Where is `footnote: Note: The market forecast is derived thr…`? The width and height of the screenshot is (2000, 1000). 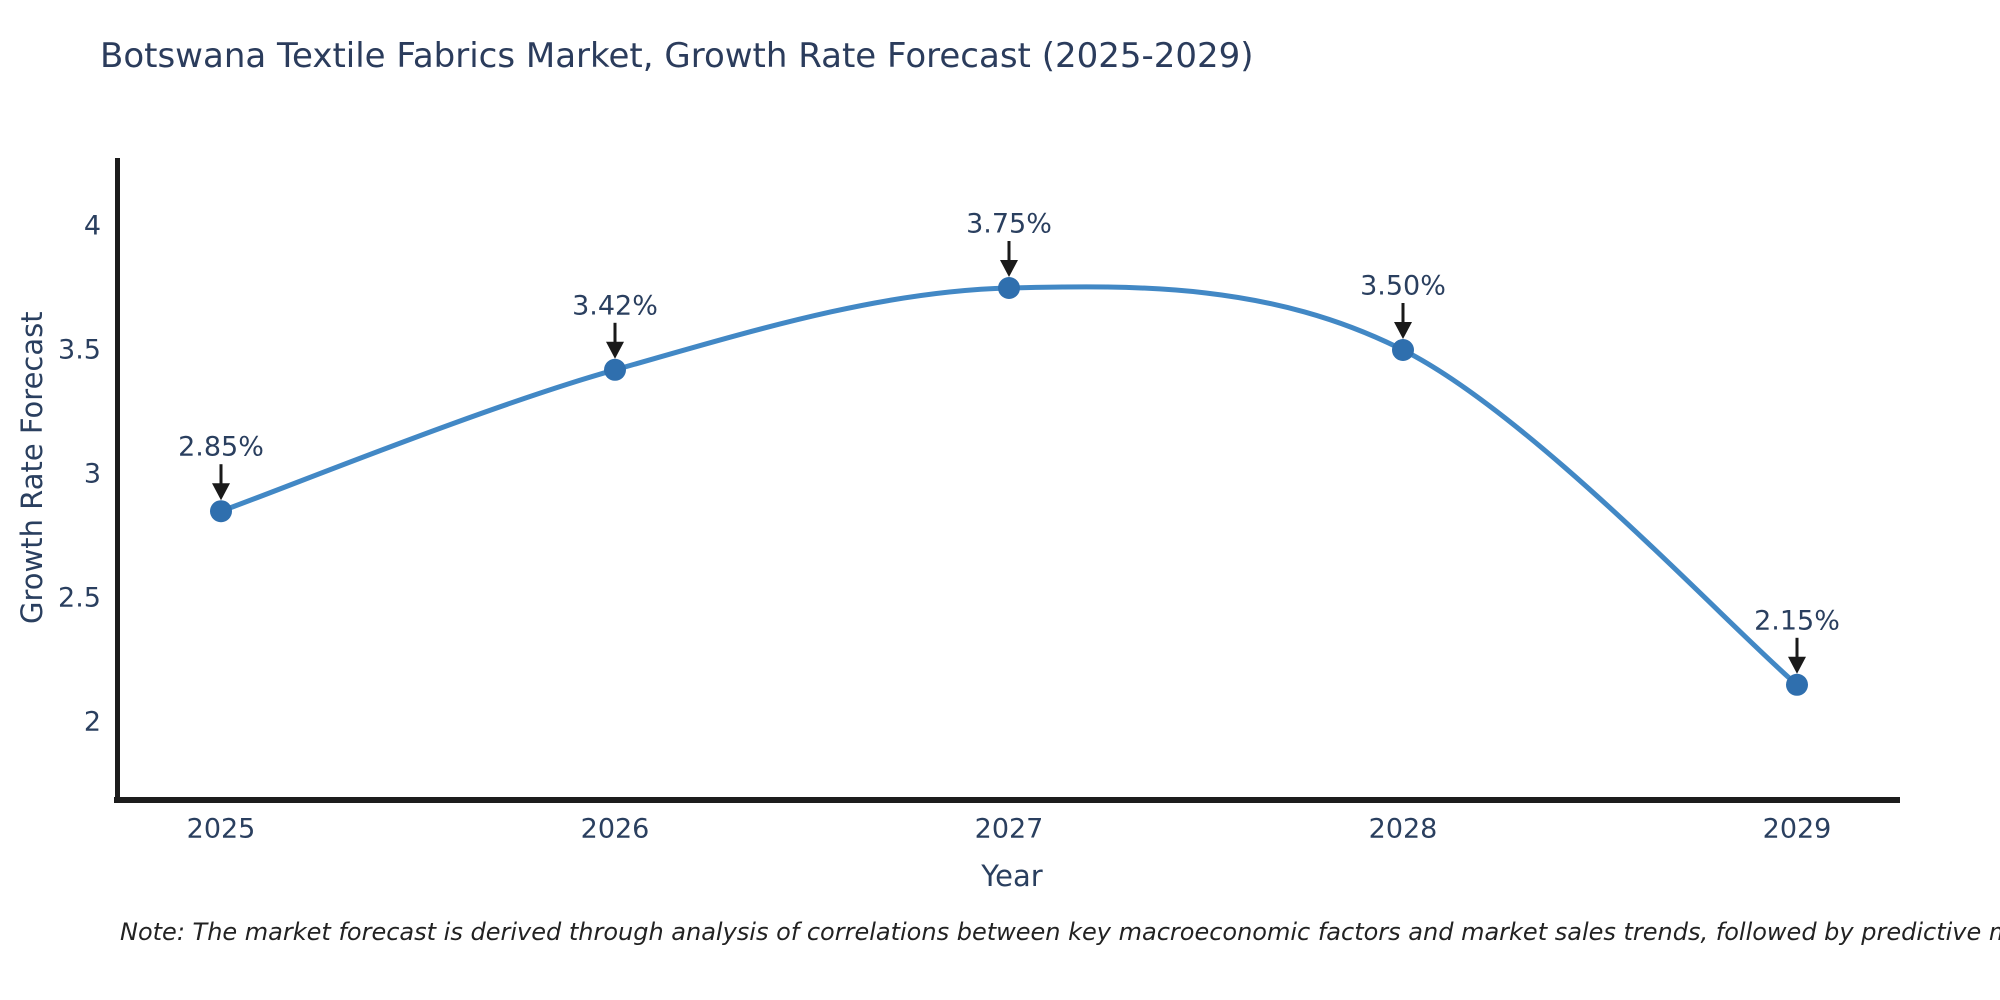
footnote: Note: The market forecast is derived thr… is located at coordinates (1060, 932).